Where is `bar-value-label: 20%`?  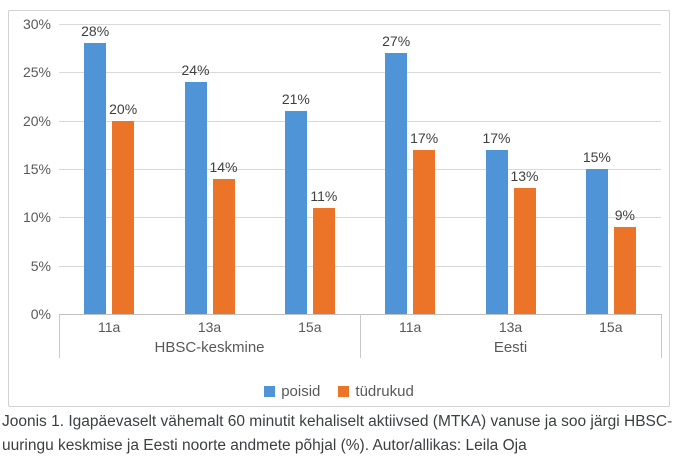 bar-value-label: 20% is located at coordinates (123, 108).